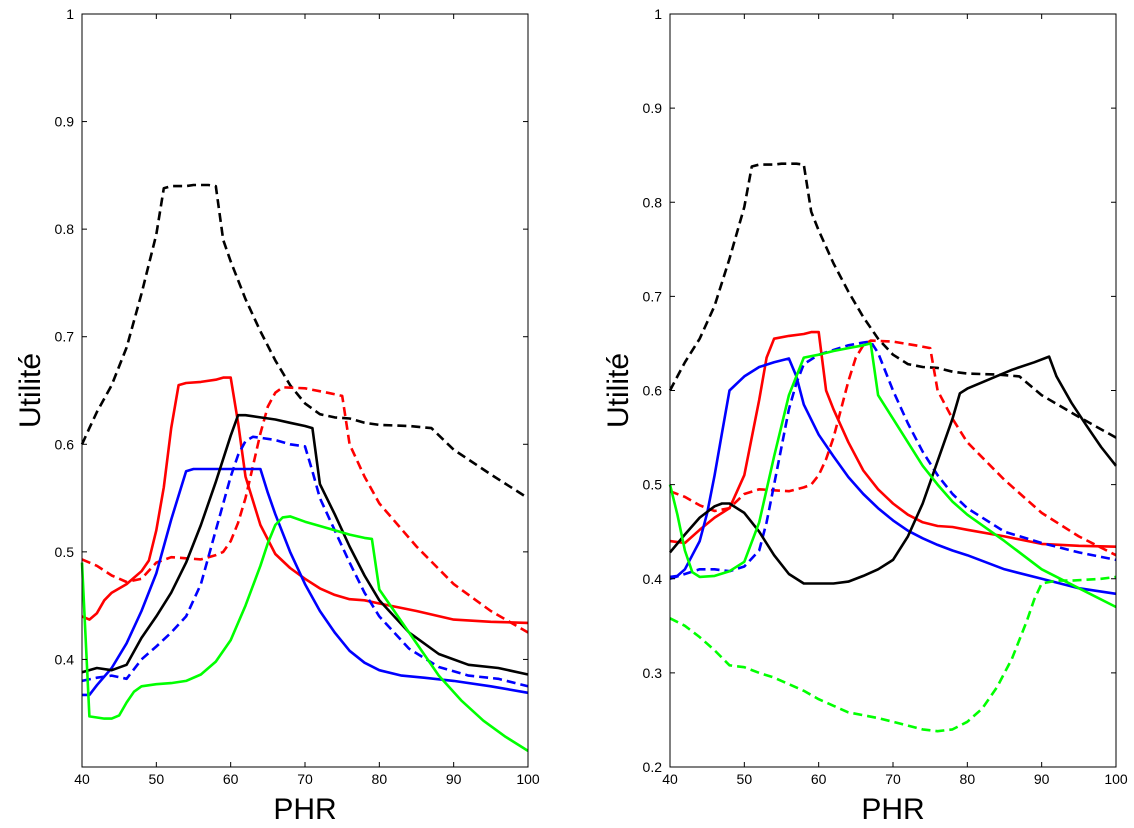  Describe the element at coordinates (653, 673) in the screenshot. I see `y-tick-label: 0.3` at that location.